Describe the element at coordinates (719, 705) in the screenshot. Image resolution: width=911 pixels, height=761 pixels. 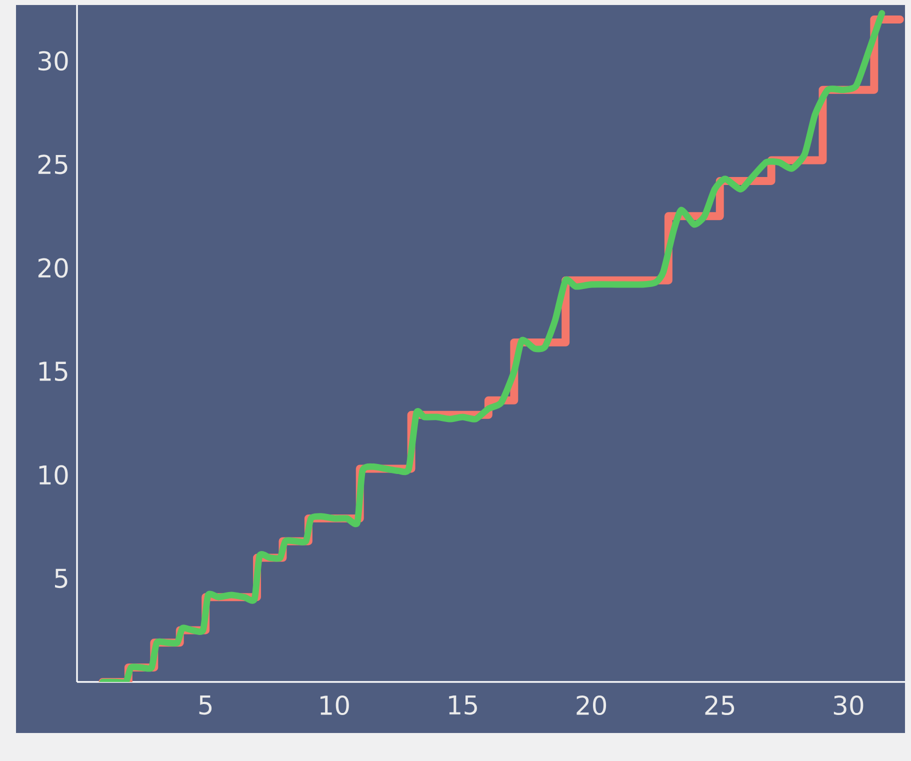
I see `x-tick-label: 25` at that location.